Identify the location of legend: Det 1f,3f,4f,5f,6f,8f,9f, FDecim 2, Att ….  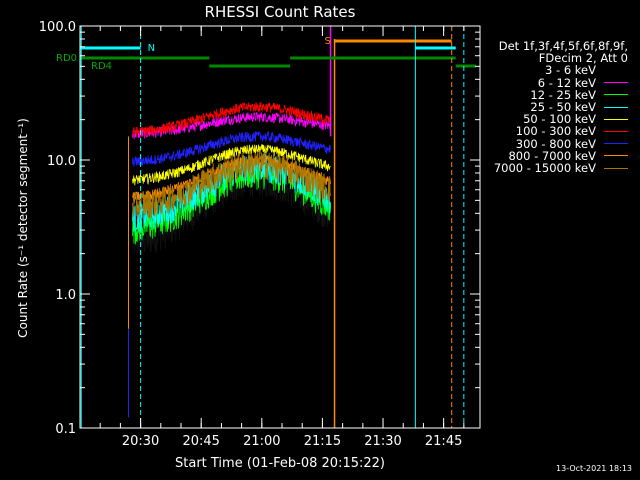
(548, 107).